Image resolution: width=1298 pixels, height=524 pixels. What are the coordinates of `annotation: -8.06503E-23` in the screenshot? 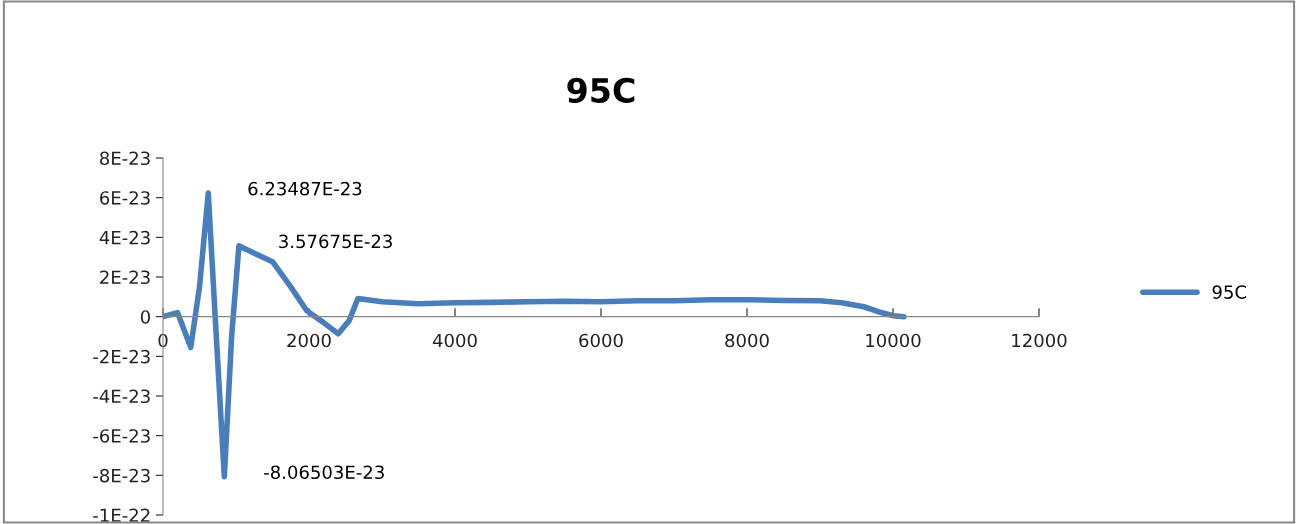 It's located at (324, 472).